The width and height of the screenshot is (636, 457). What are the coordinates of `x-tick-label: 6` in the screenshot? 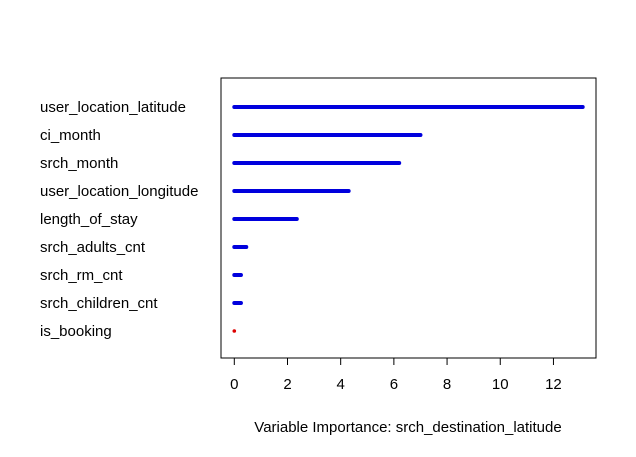 It's located at (394, 384).